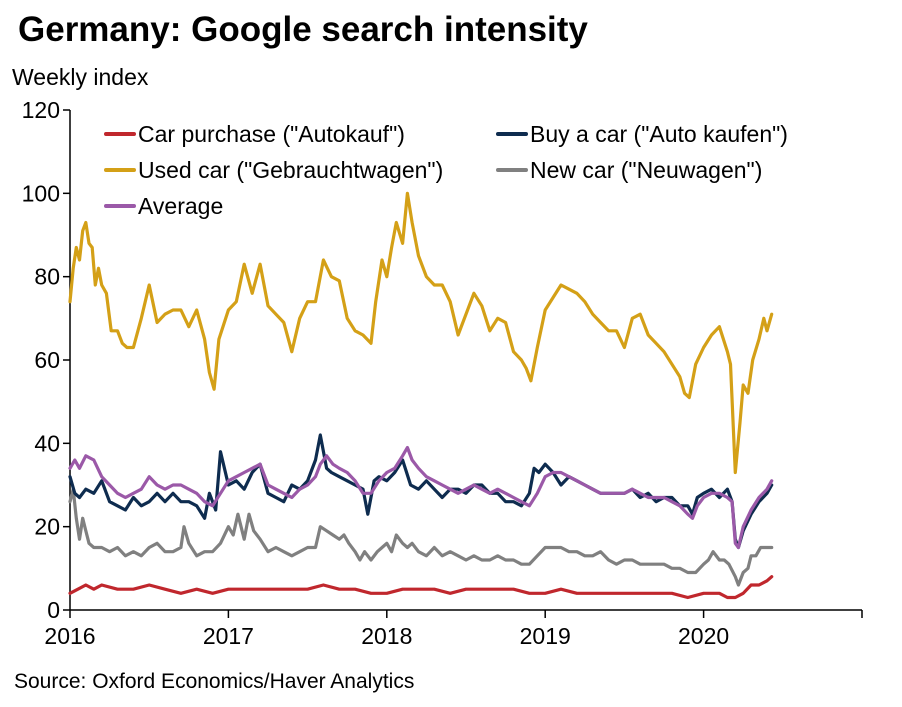 The width and height of the screenshot is (902, 707). Describe the element at coordinates (290, 170) in the screenshot. I see `legend-label: Used car ("Gebrauchtwagen")` at that location.